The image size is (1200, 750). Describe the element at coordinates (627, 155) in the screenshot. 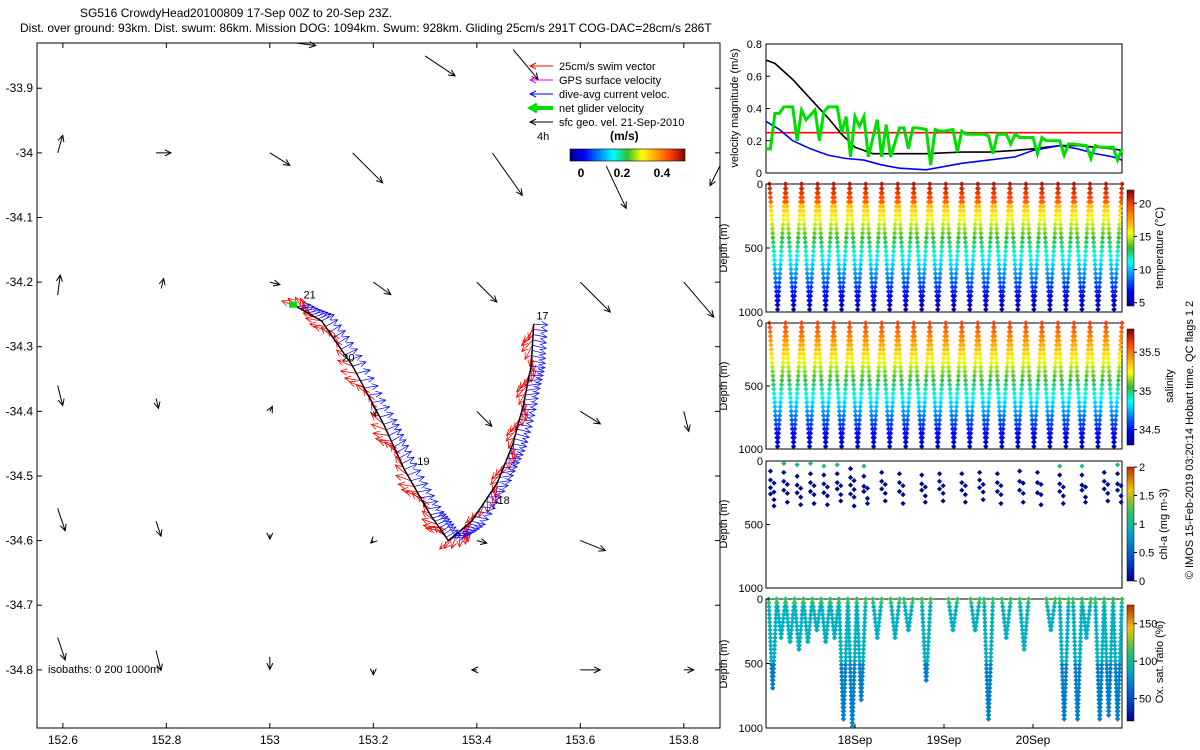

I see `map-colorbar` at that location.